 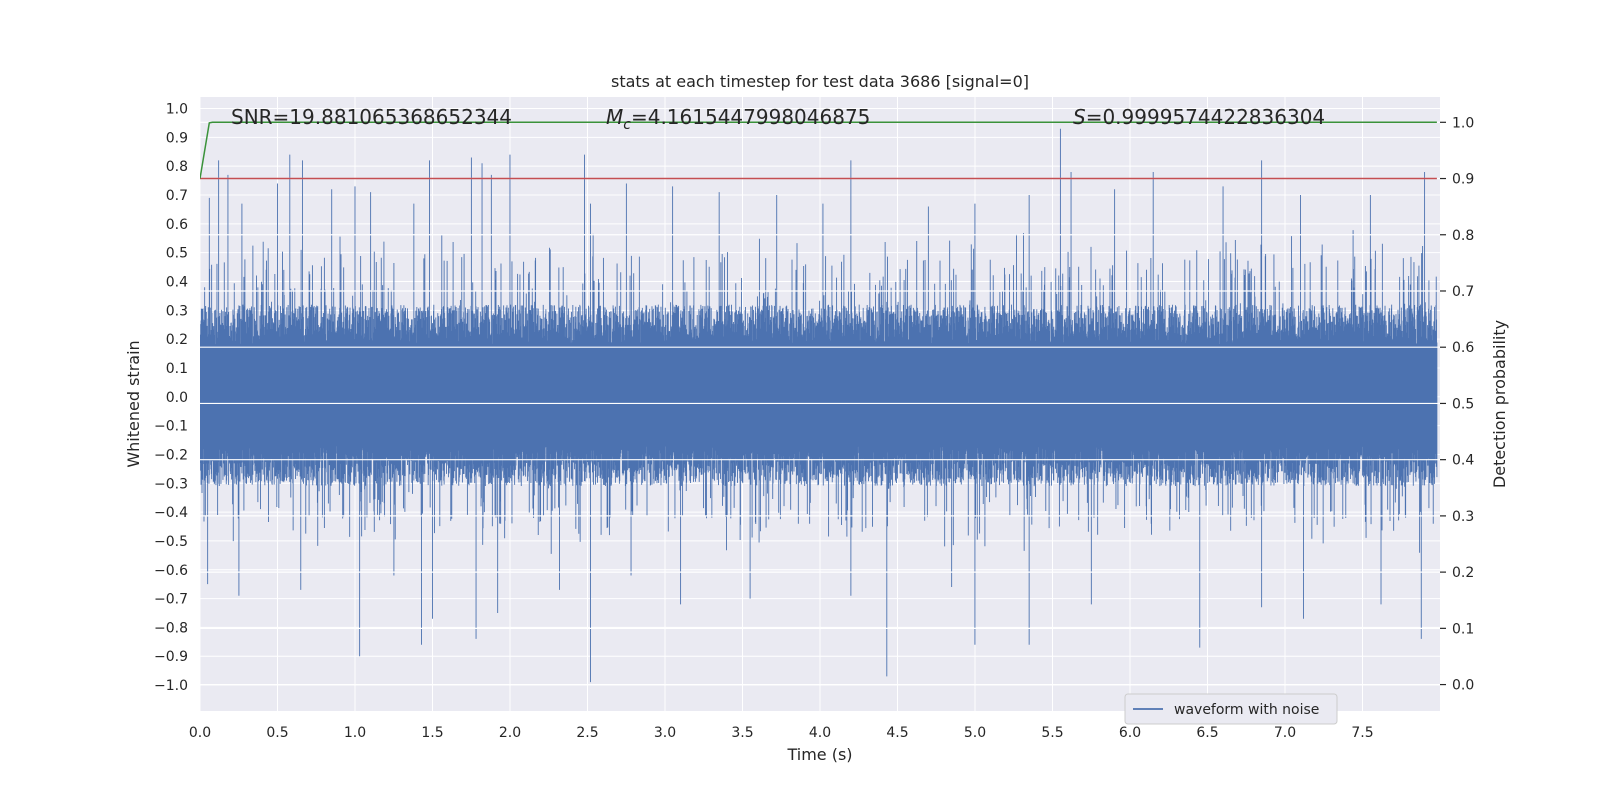 What do you see at coordinates (1463, 292) in the screenshot?
I see `y2-tick-label: 0.7` at bounding box center [1463, 292].